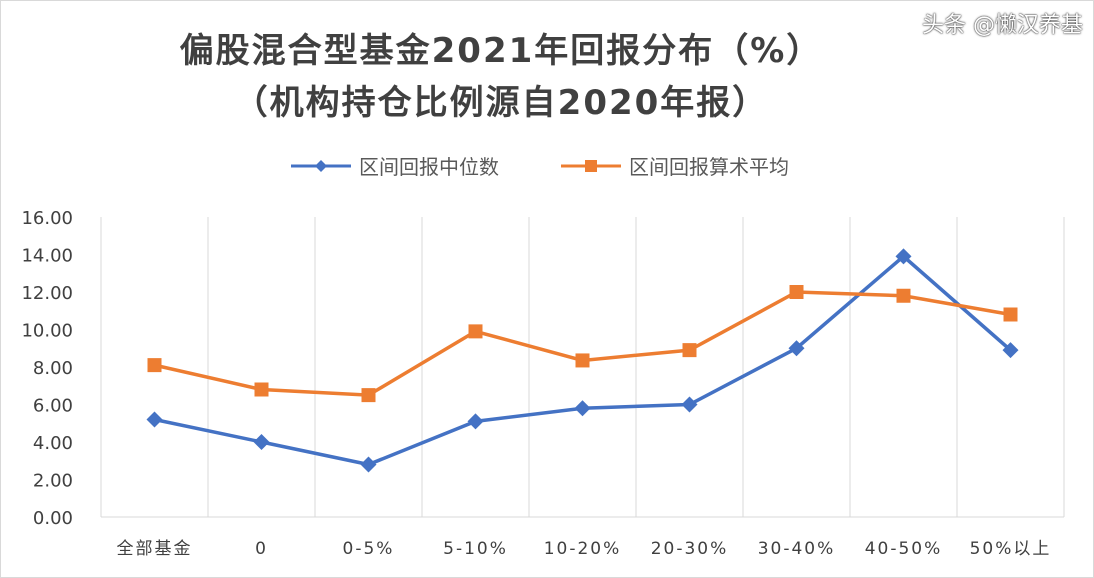 The width and height of the screenshot is (1094, 578). I want to click on y-tick-label: 12.00, so click(47, 293).